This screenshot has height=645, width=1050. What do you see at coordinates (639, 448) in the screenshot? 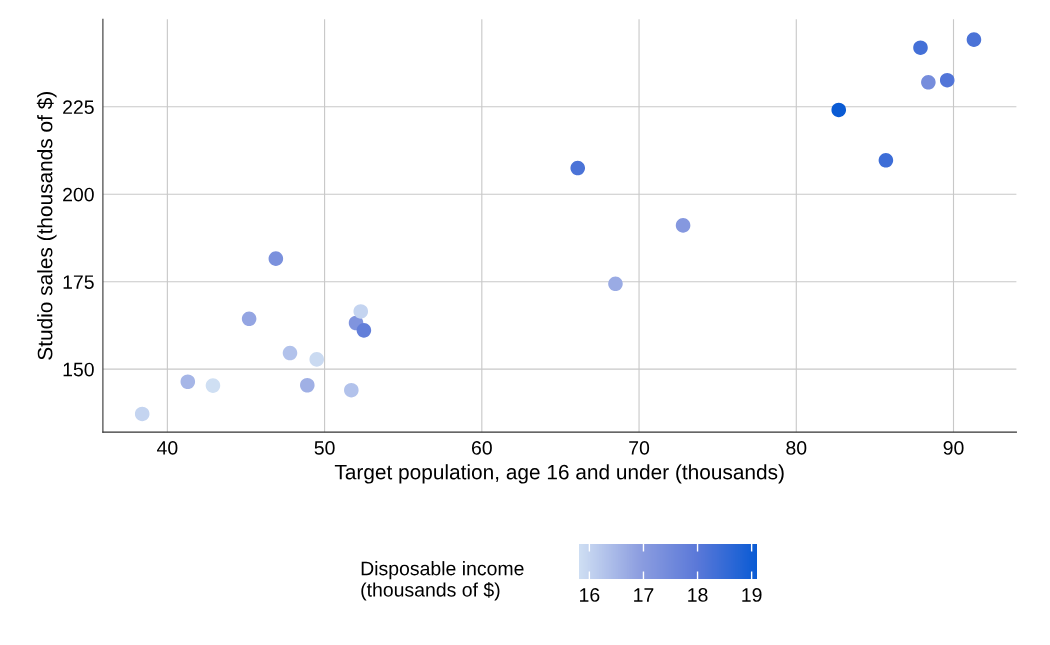
I see `x-tick-label: 70` at bounding box center [639, 448].